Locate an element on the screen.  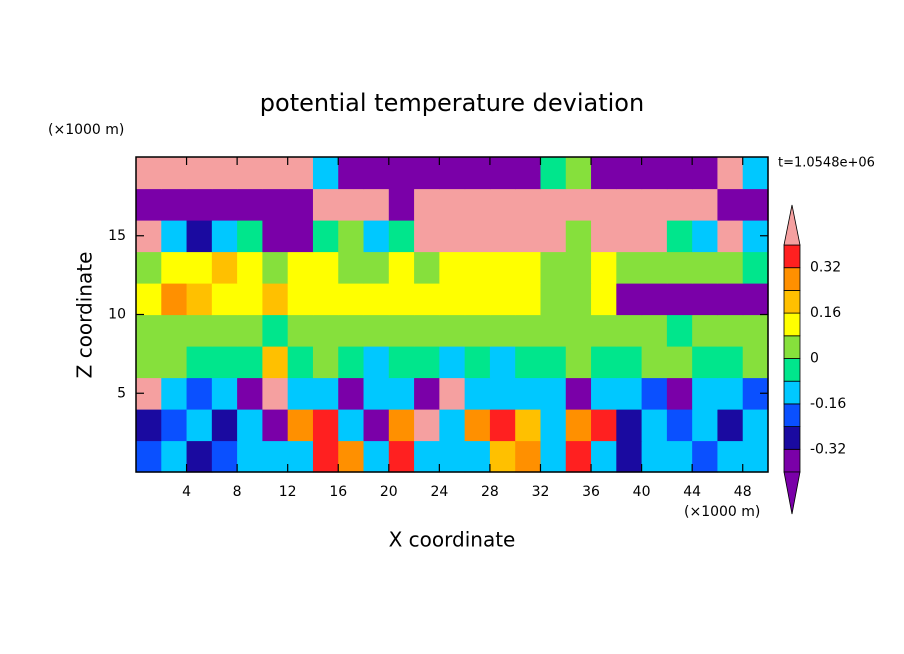
colorbar-label: 0.32 is located at coordinates (825, 268).